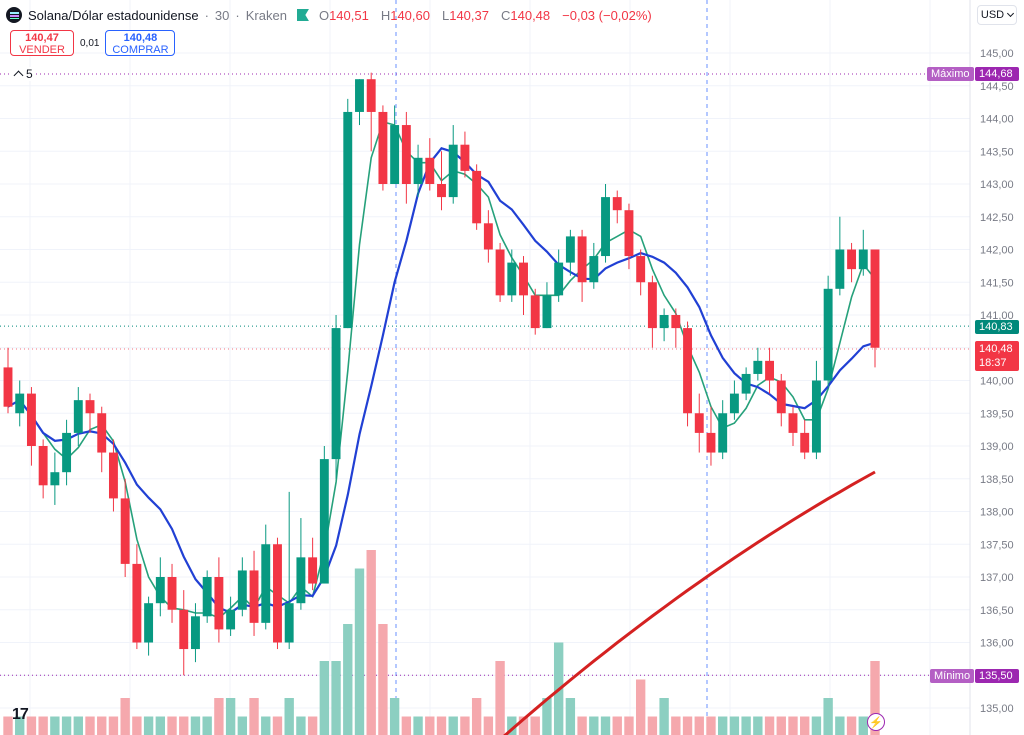 The height and width of the screenshot is (735, 1024). Describe the element at coordinates (20, 714) in the screenshot. I see `tradingview-logo-icon: 17` at that location.